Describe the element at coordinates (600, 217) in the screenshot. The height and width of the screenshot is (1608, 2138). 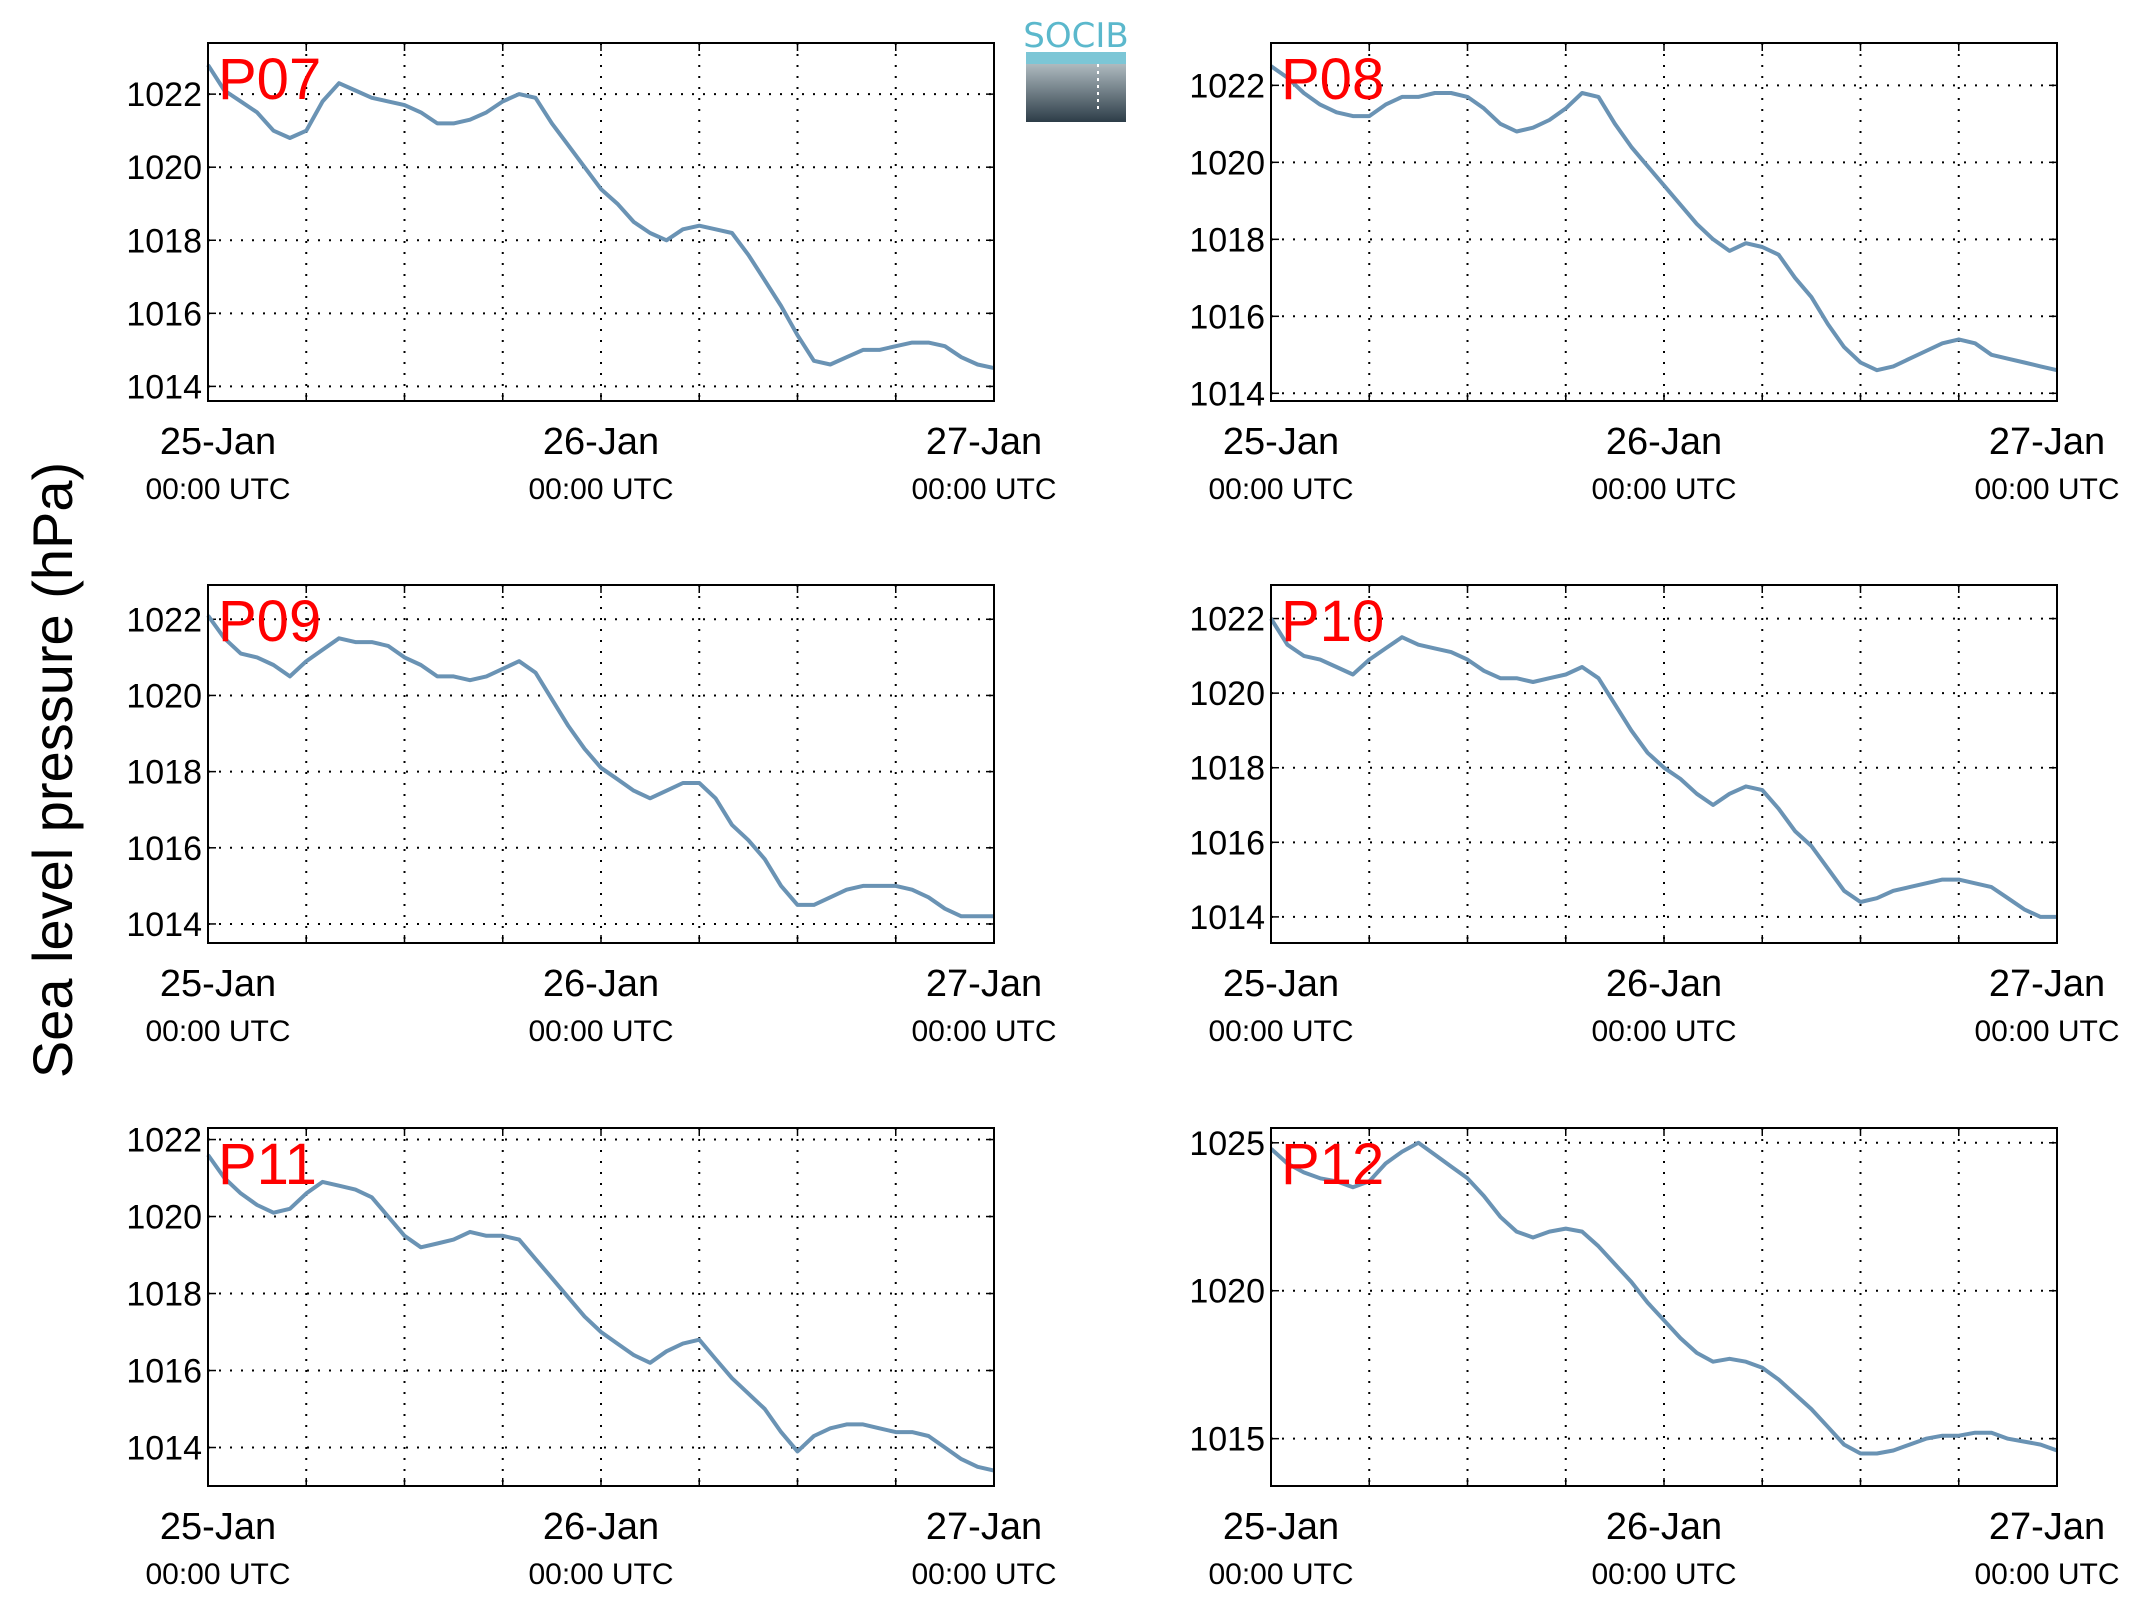
I see `pressure-line-p07` at that location.